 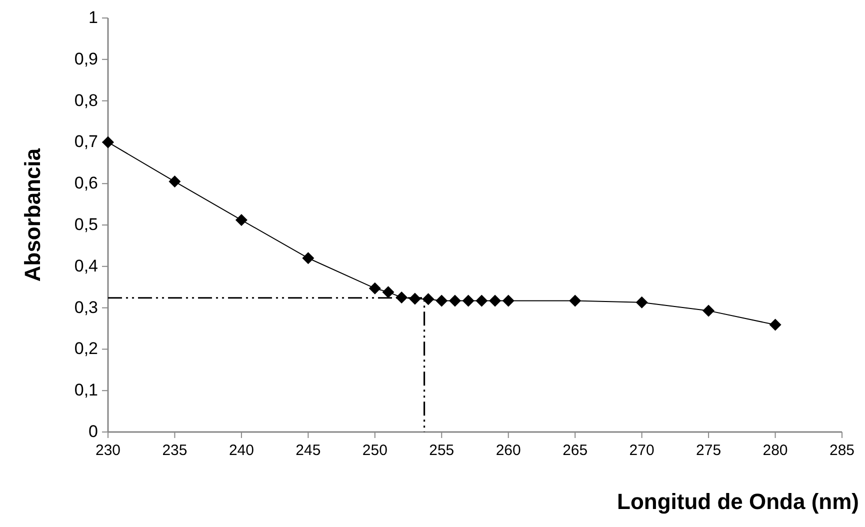 What do you see at coordinates (86, 266) in the screenshot?
I see `y-tick-label: 0,4` at bounding box center [86, 266].